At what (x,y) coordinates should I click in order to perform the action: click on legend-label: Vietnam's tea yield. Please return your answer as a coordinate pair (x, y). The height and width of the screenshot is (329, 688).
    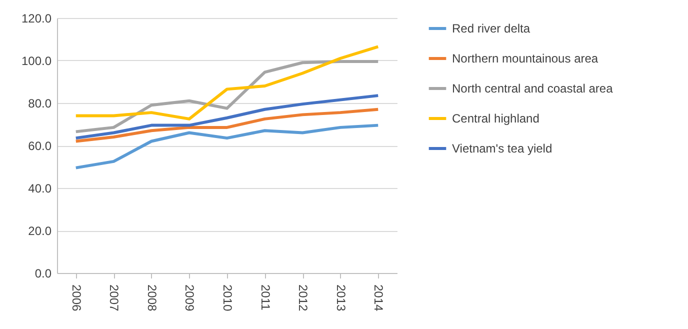
    Looking at the image, I should click on (502, 149).